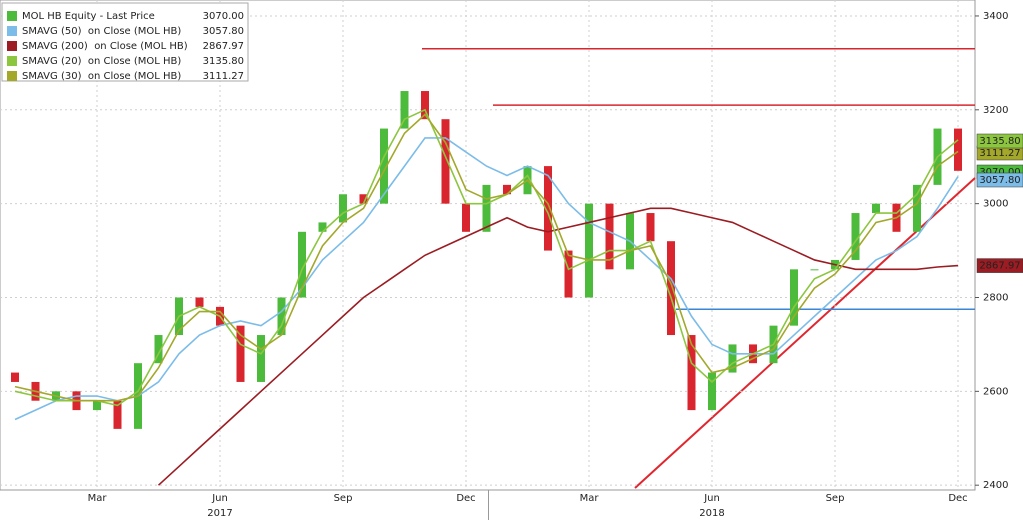  What do you see at coordinates (223, 76) in the screenshot?
I see `legend-value: 3111.27` at bounding box center [223, 76].